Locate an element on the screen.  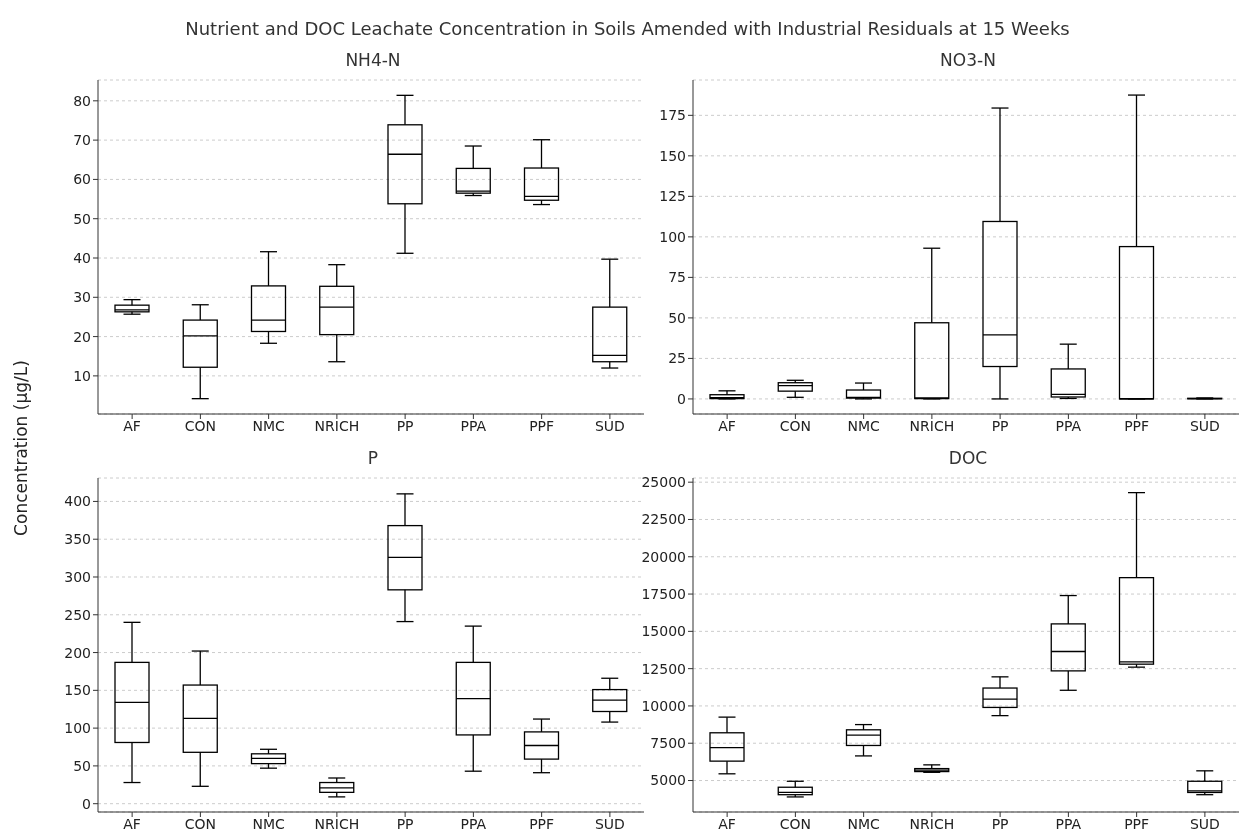
y-axis-title: Concentration (µg/L) is located at coordinates (21, 448).